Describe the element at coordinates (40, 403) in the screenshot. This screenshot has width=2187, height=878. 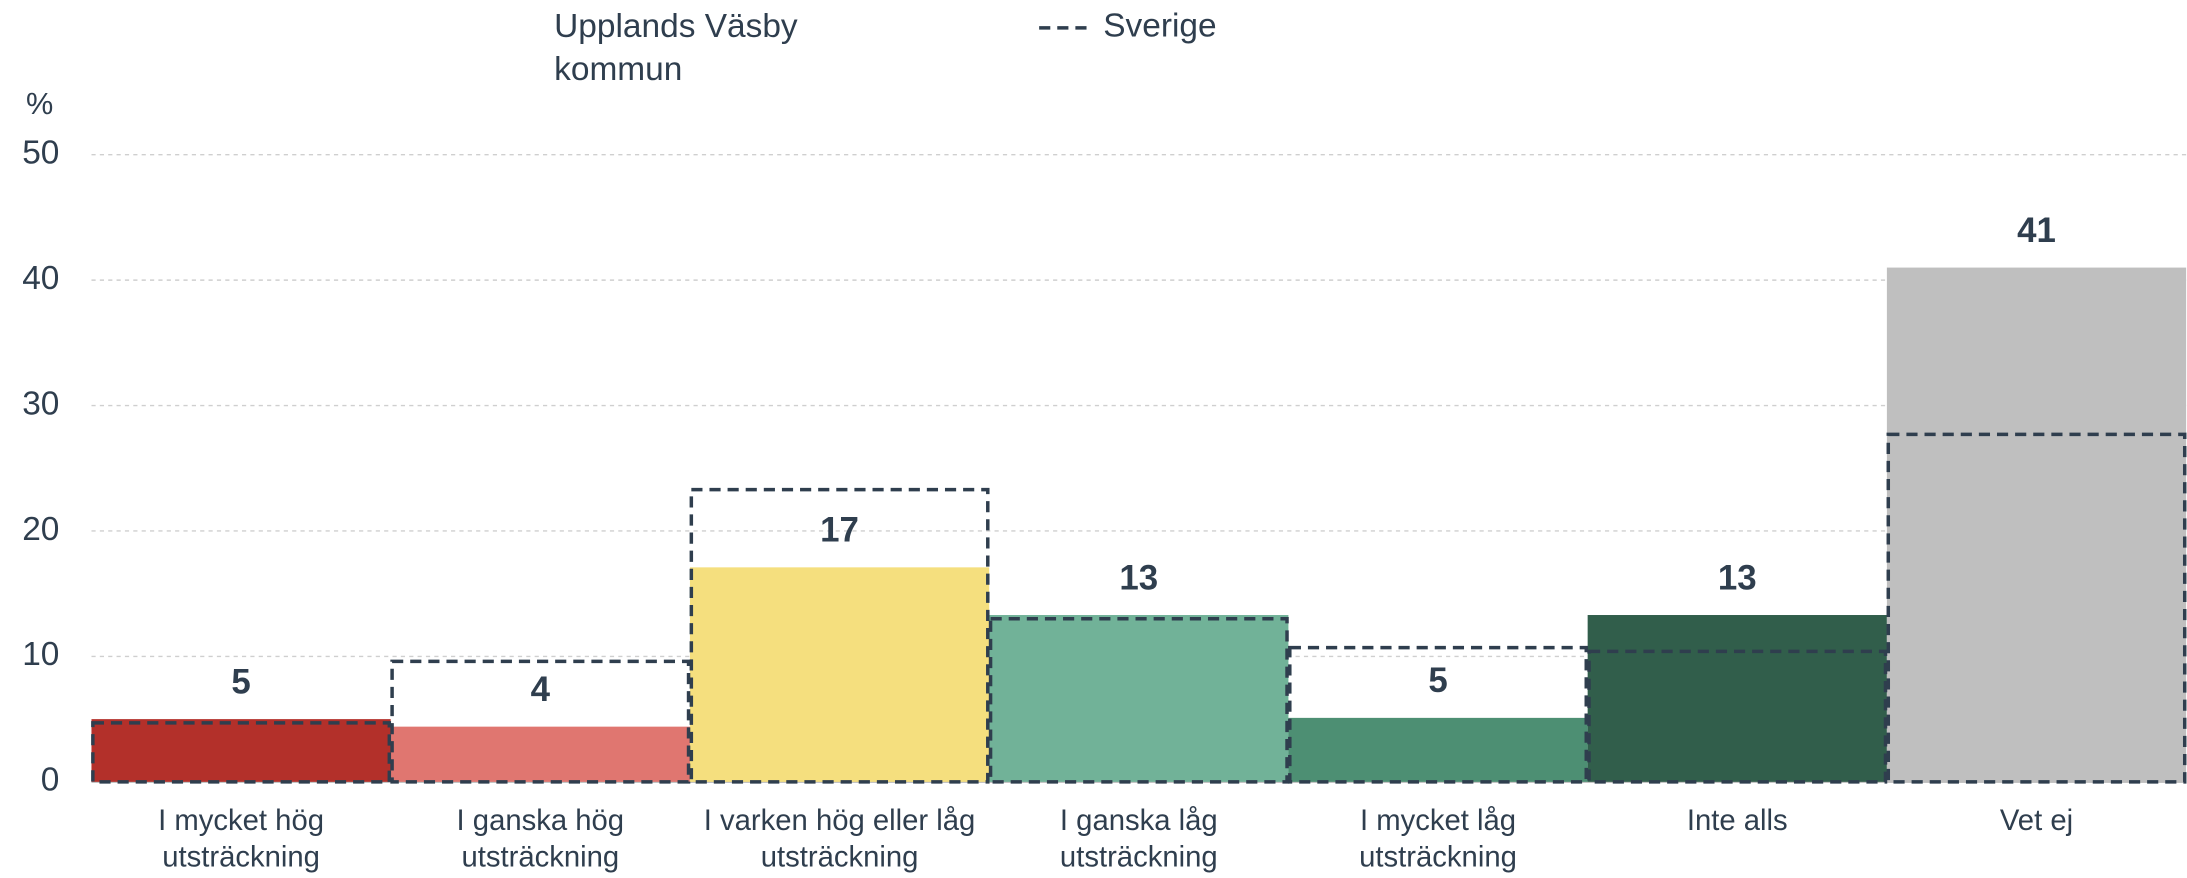
I see `y-tick-label: 30` at that location.